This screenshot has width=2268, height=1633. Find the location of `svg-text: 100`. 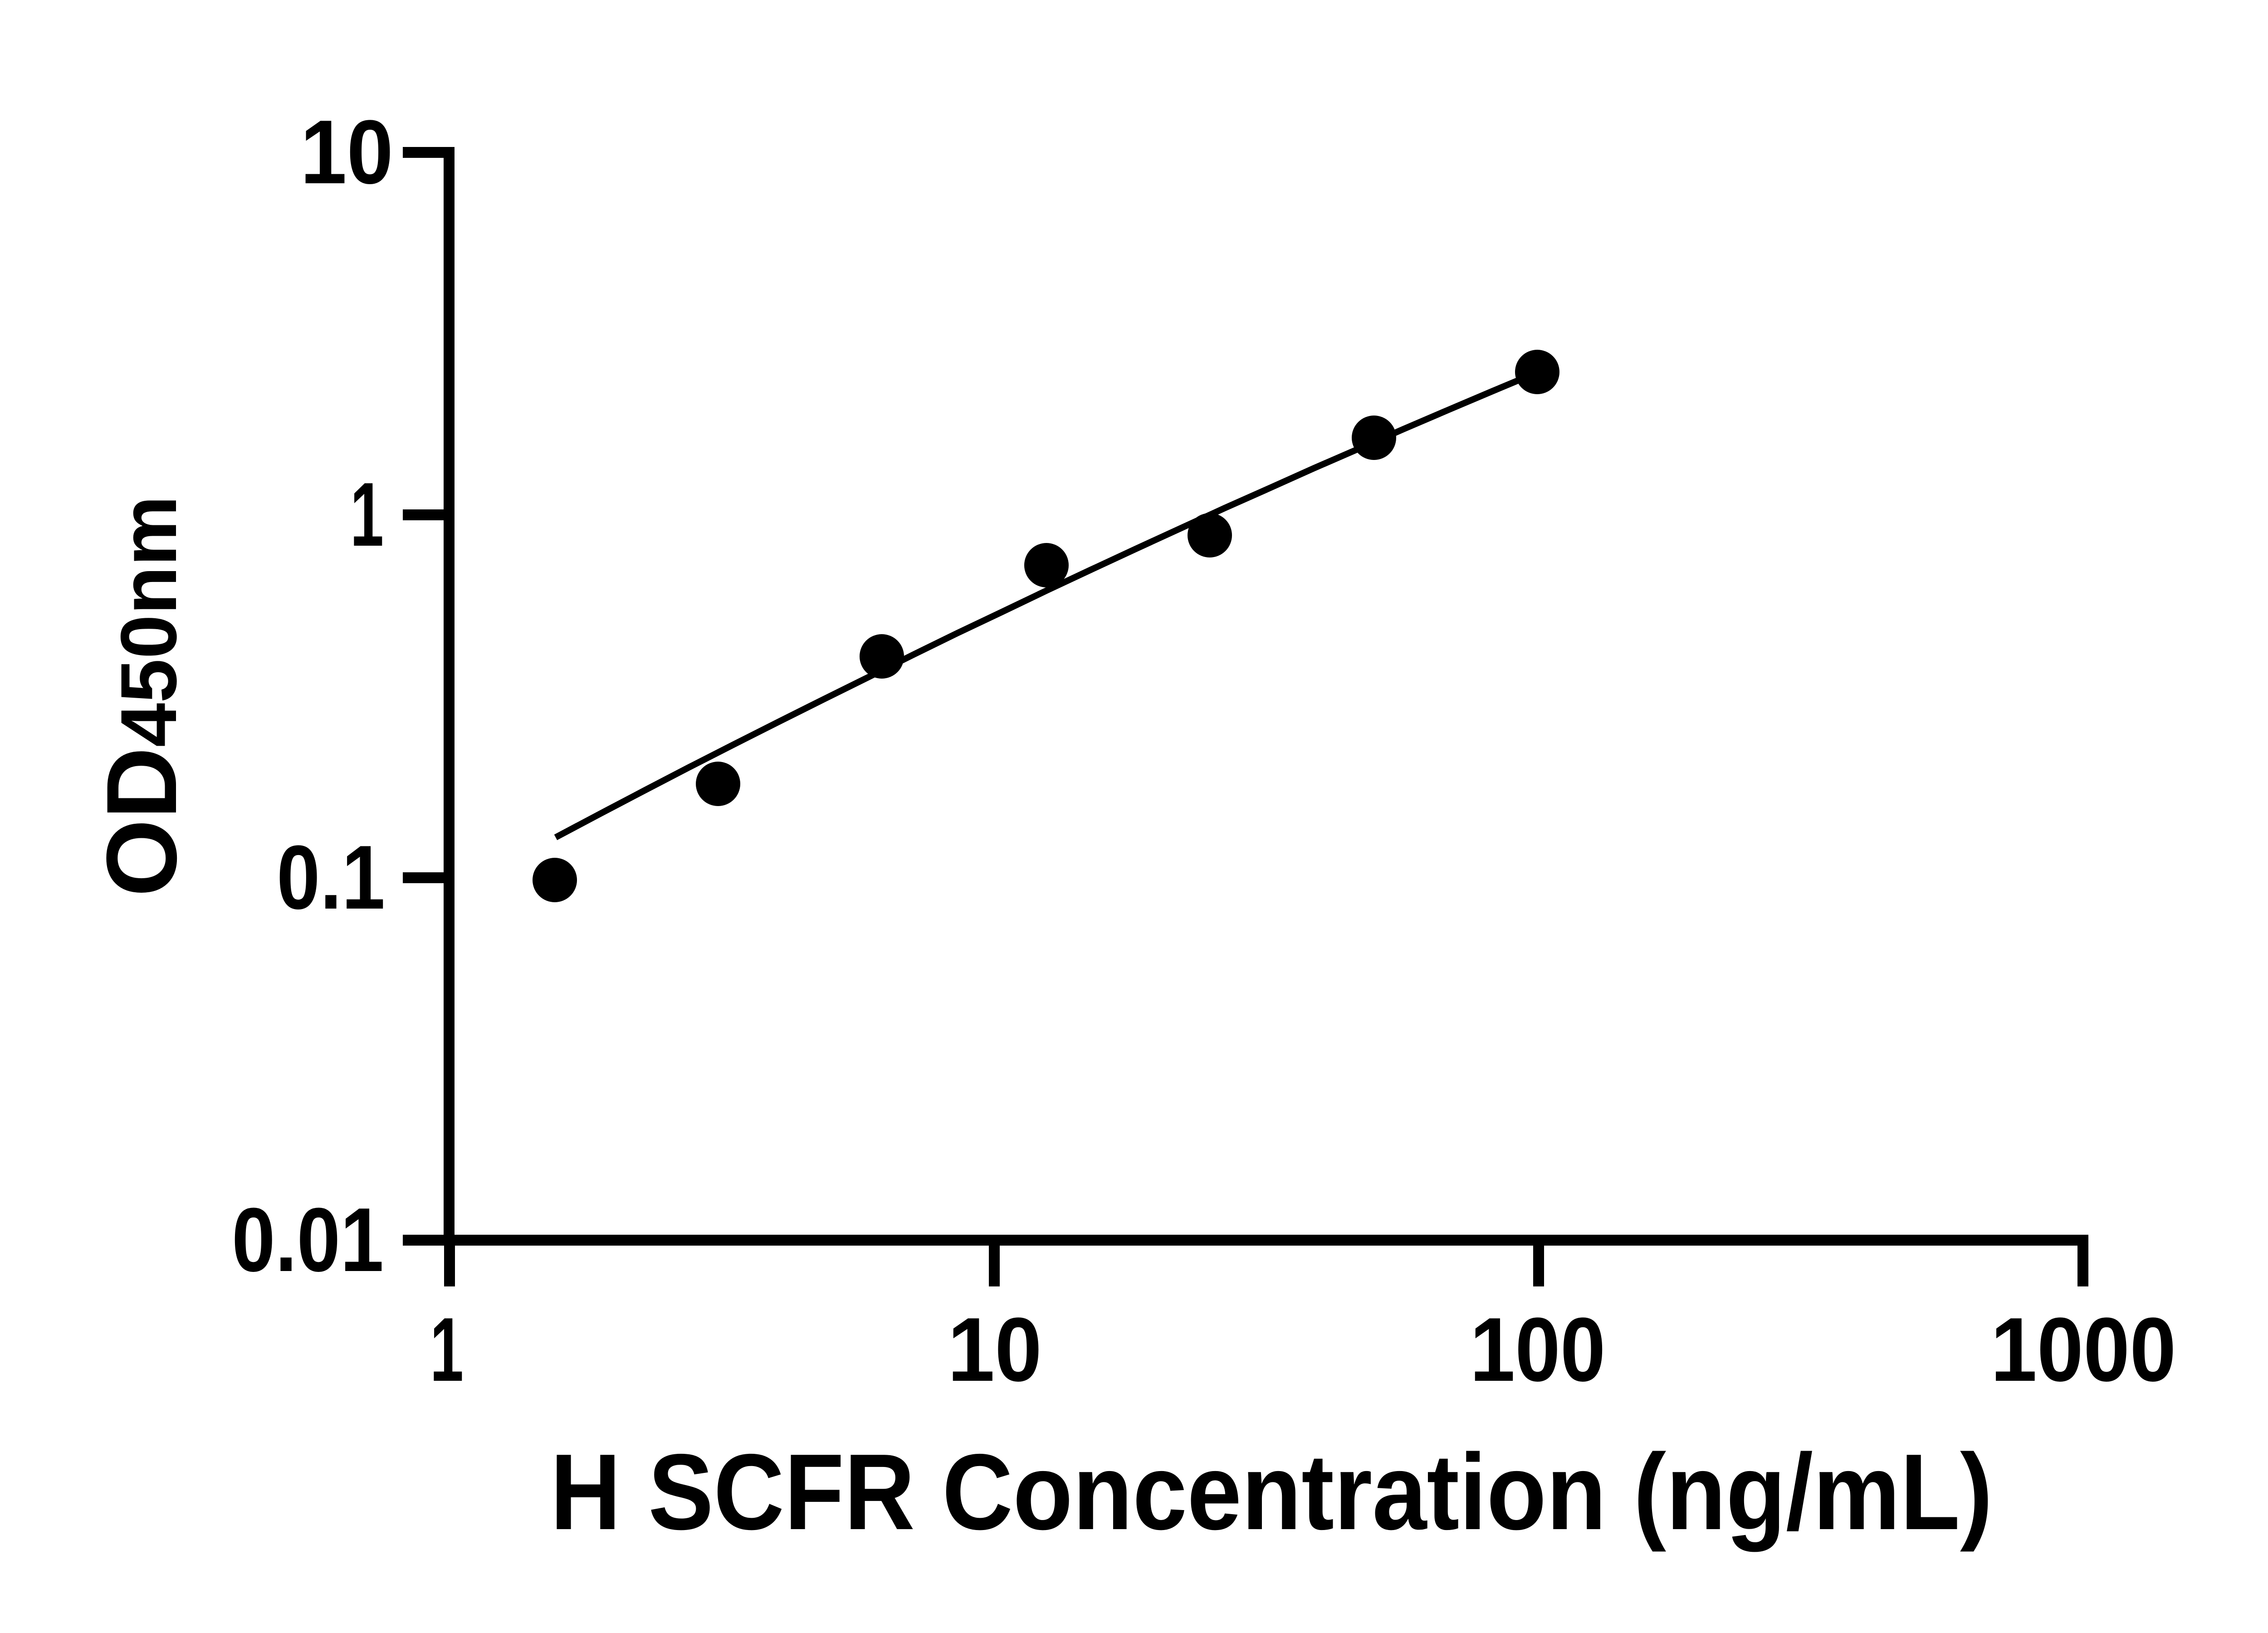

svg-text: 100 is located at coordinates (1538, 1349).